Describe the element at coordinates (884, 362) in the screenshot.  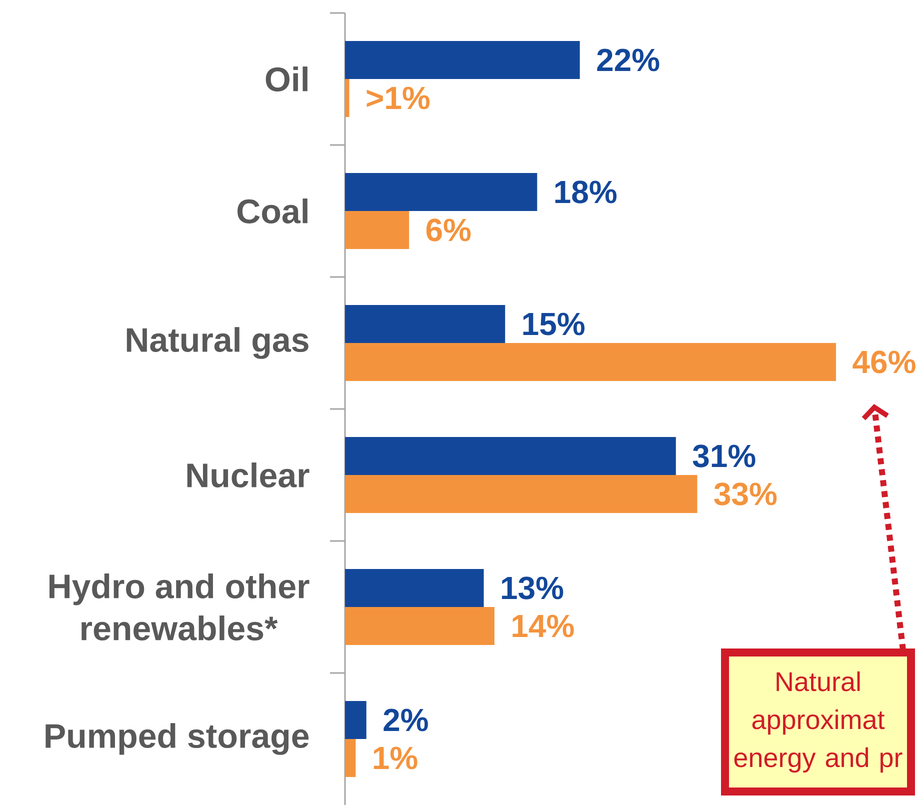
I see `data-label: 46%` at that location.